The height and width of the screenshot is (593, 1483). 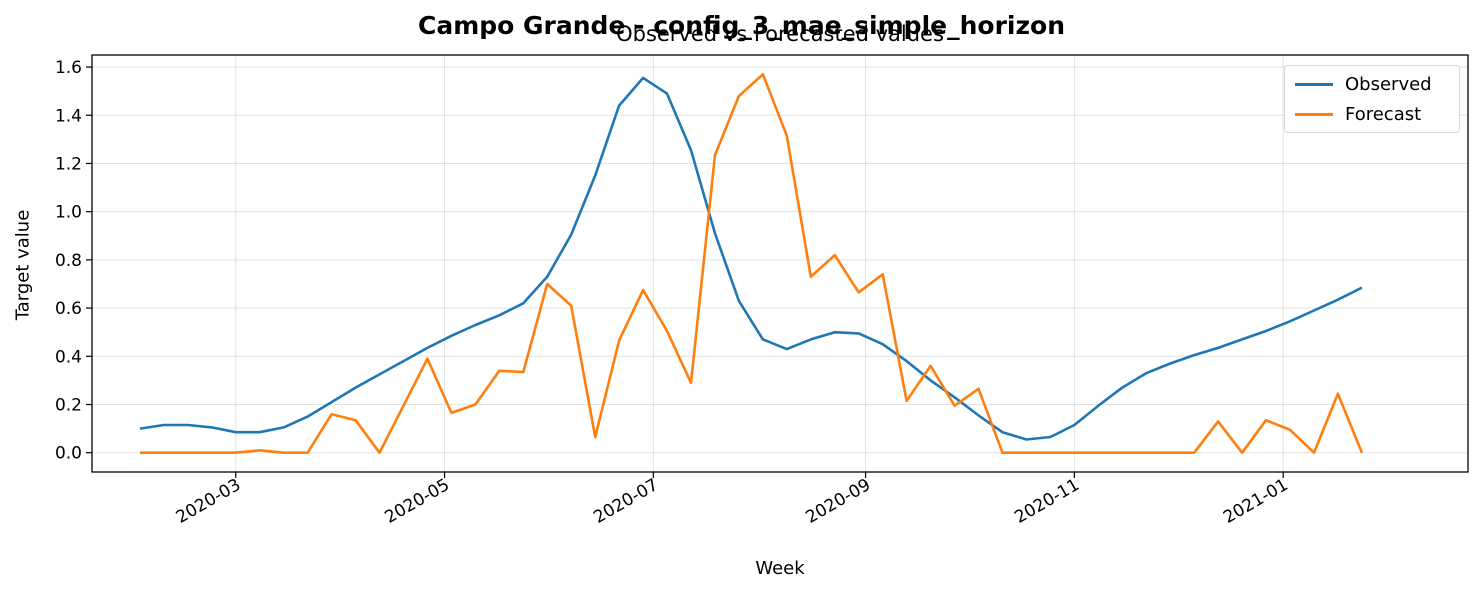 What do you see at coordinates (839, 501) in the screenshot?
I see `x-tick-label: 2020-09` at bounding box center [839, 501].